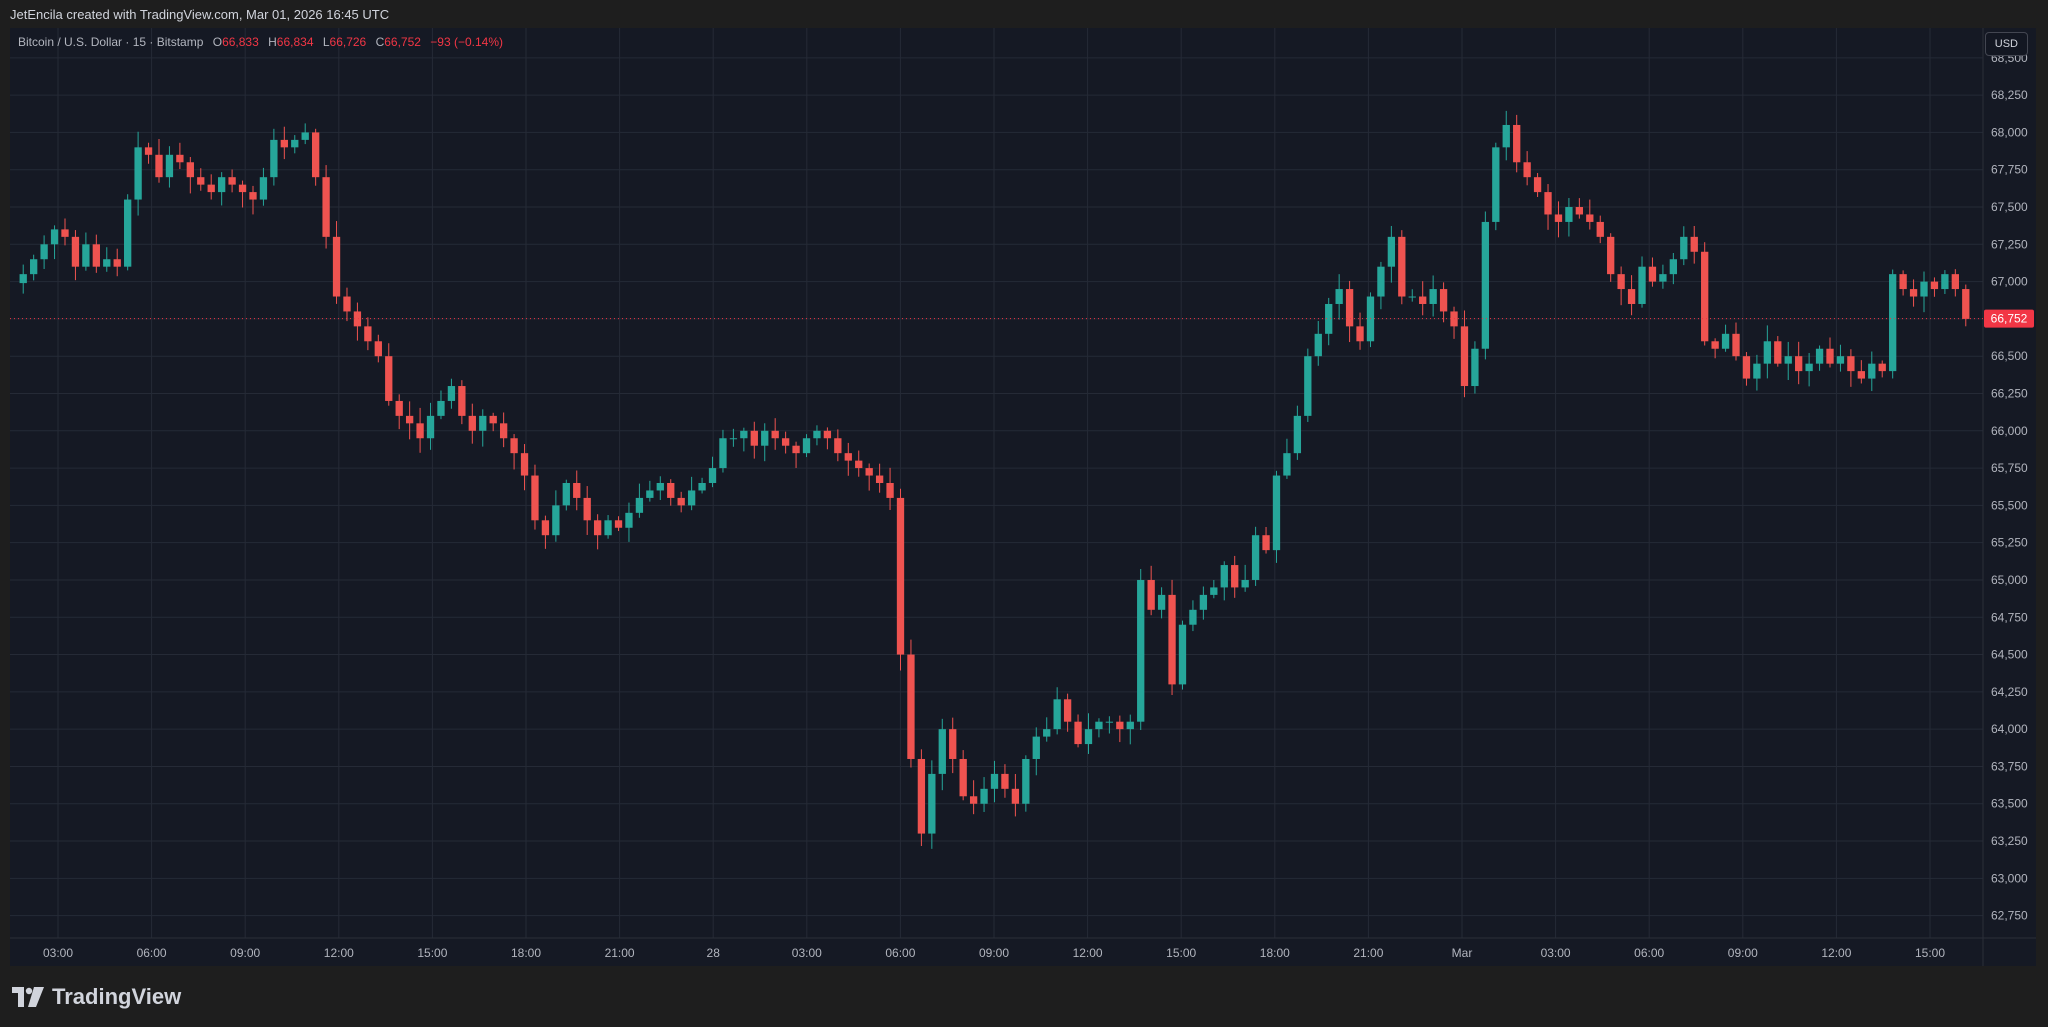 The width and height of the screenshot is (2048, 1027). I want to click on currency-button: USD, so click(2006, 44).